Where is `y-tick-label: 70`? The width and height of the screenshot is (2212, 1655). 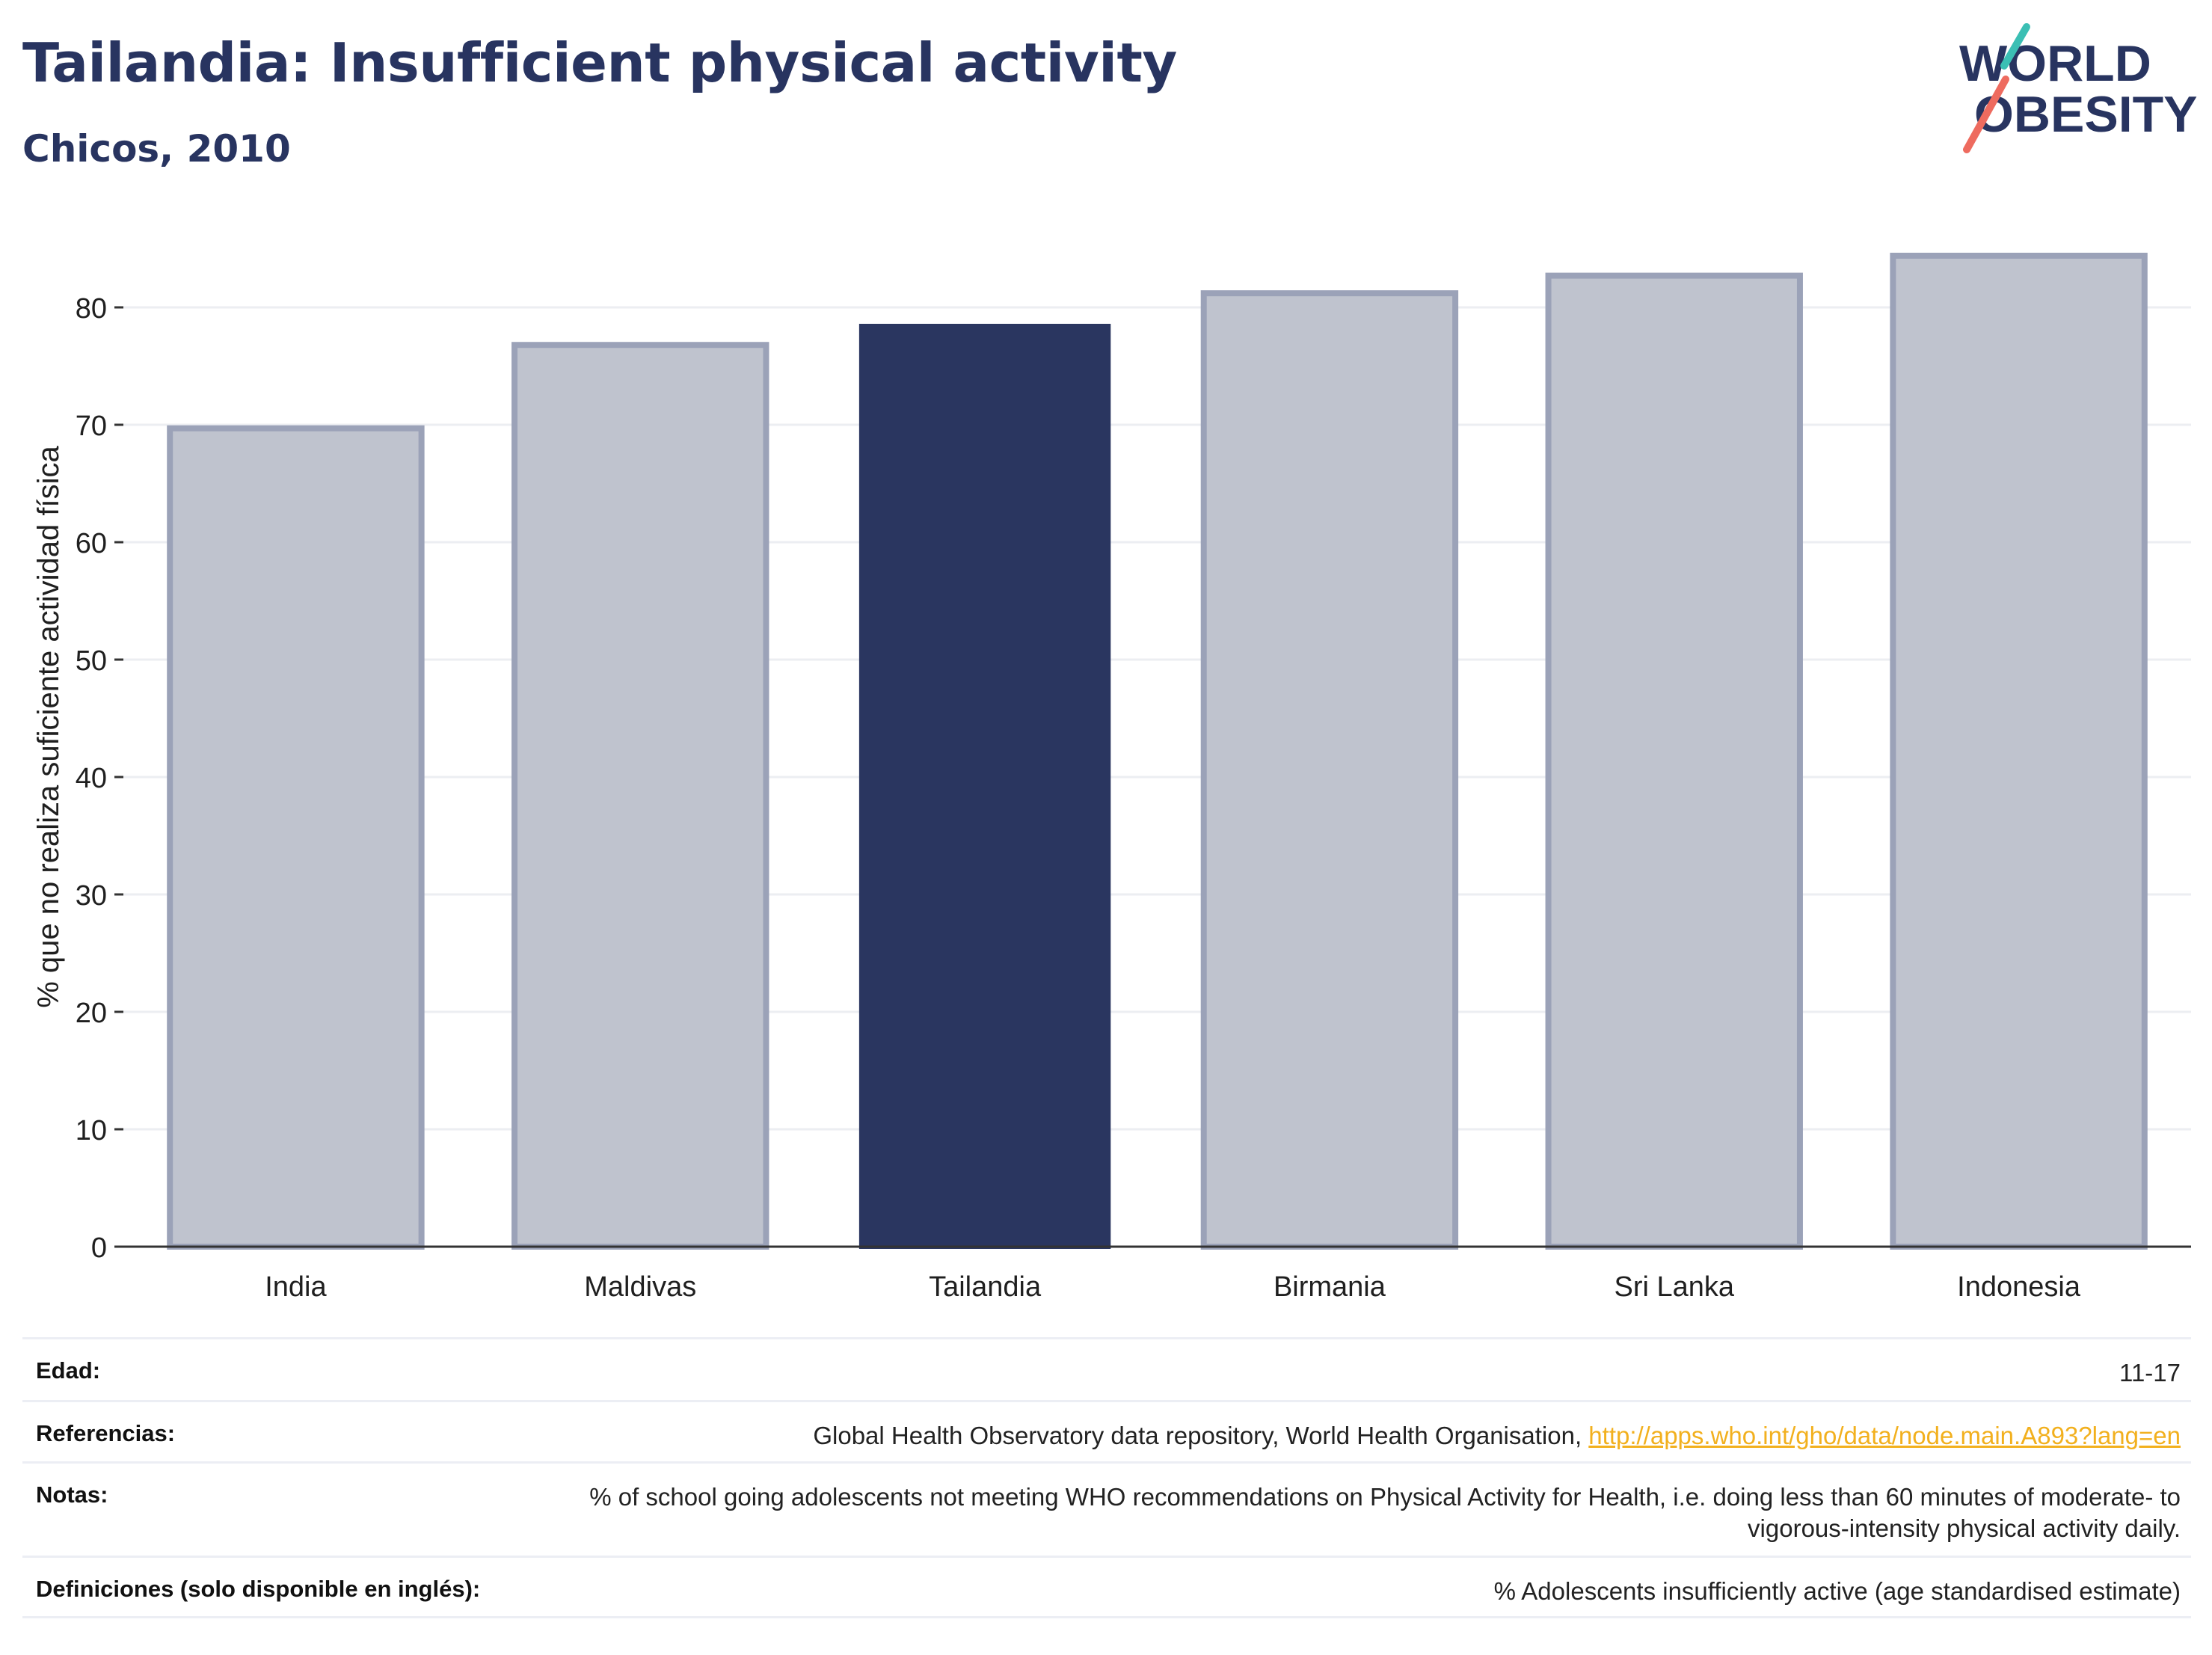 y-tick-label: 70 is located at coordinates (91, 426).